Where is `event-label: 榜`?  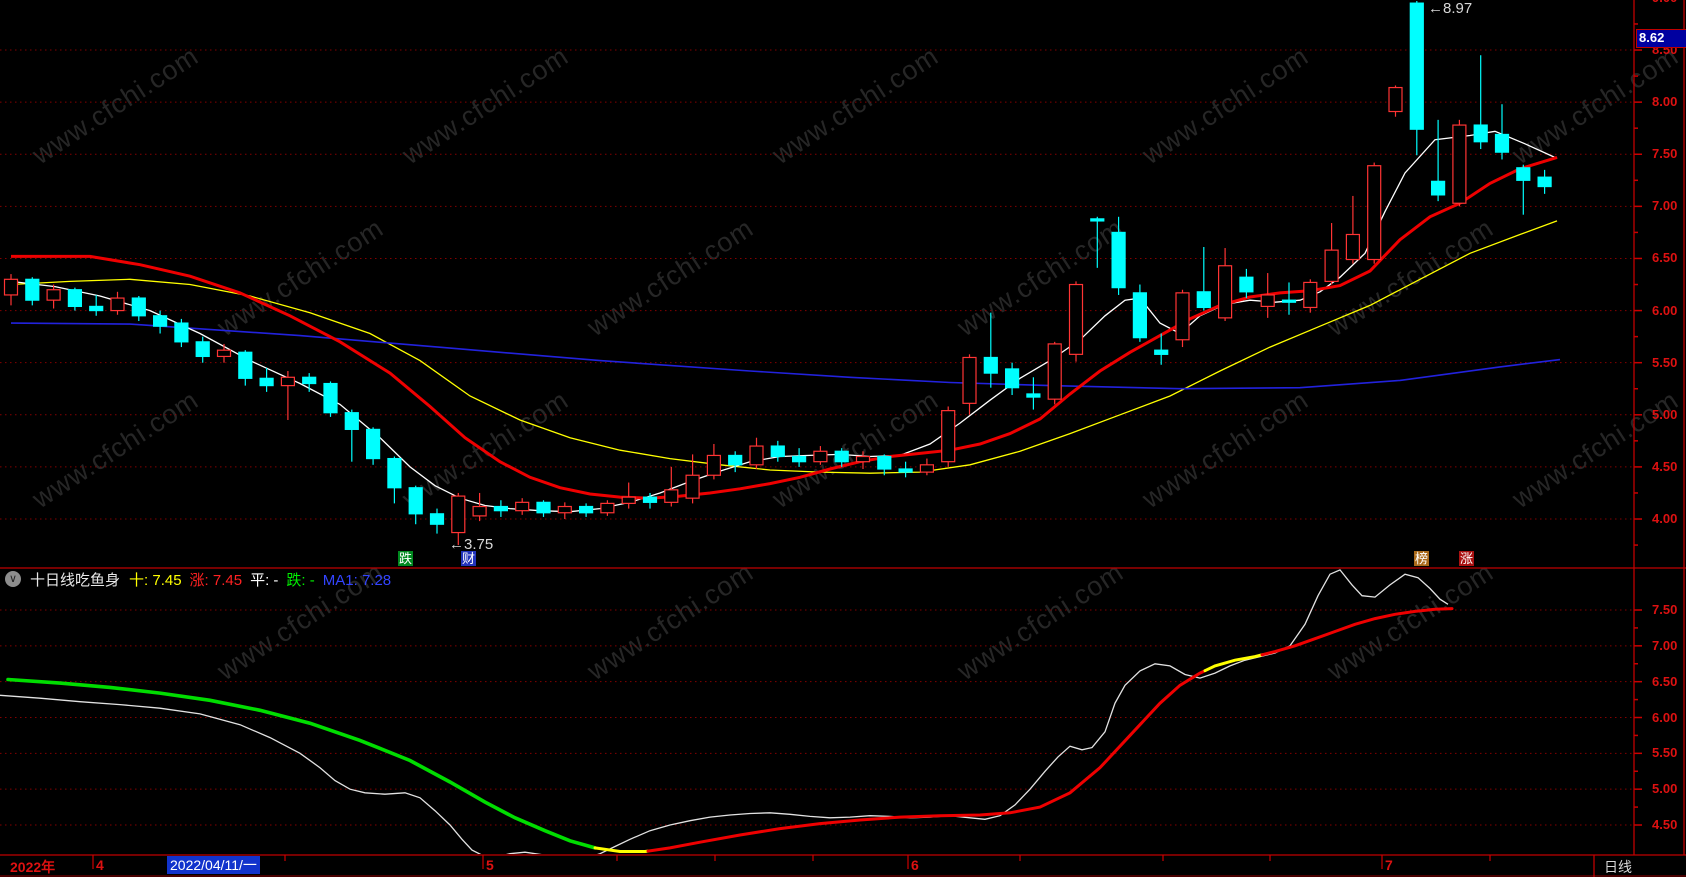
event-label: 榜 is located at coordinates (1422, 558).